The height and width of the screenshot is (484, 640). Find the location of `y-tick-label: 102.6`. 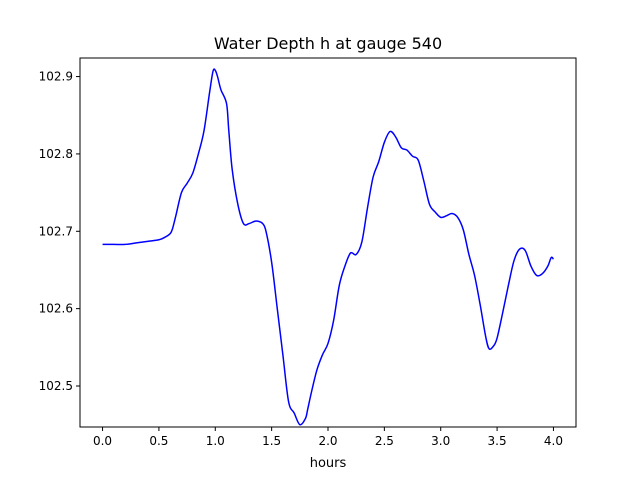

y-tick-label: 102.6 is located at coordinates (56, 309).